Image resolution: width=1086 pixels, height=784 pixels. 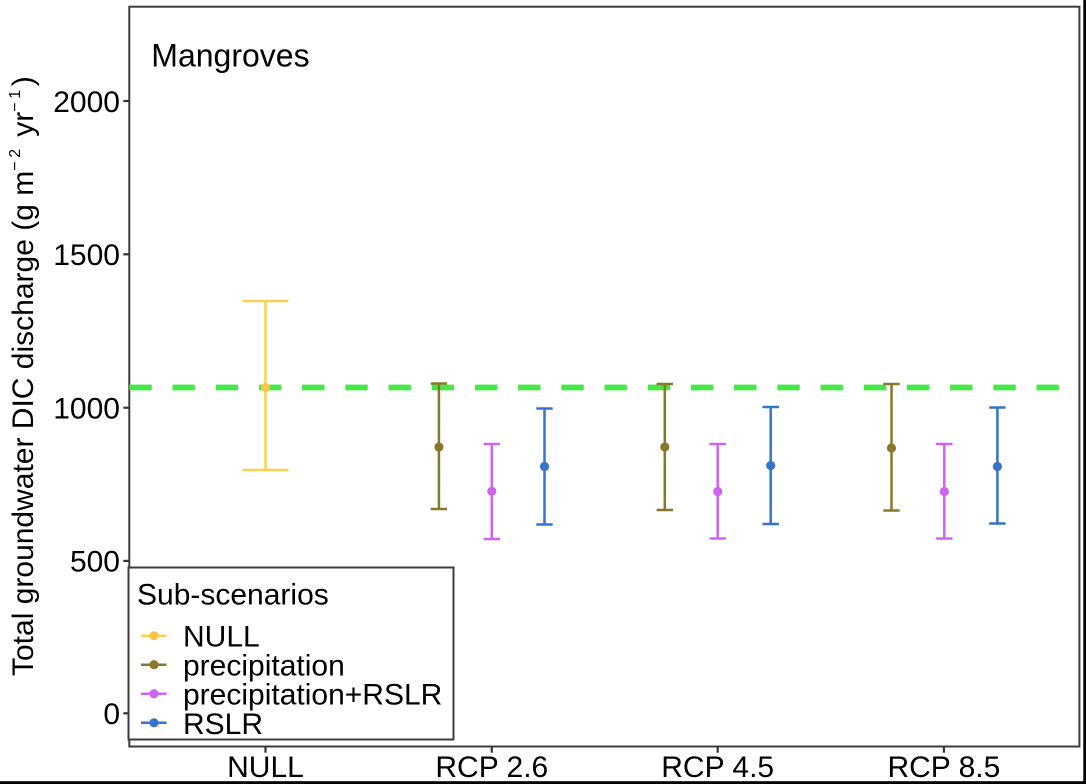 I want to click on svg-text: 2000, so click(x=86, y=102).